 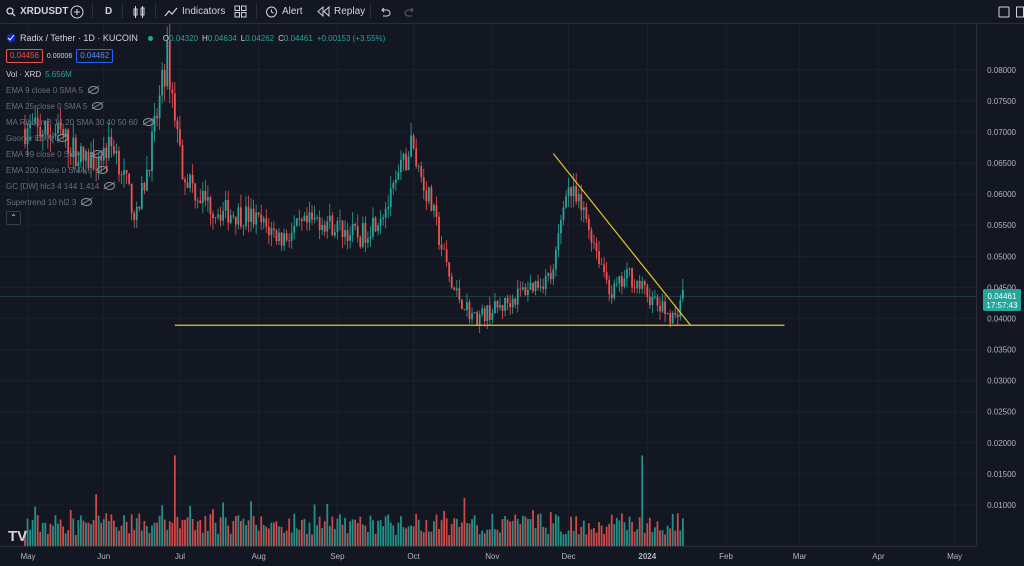 What do you see at coordinates (139, 11) in the screenshot?
I see `chart-type-button` at bounding box center [139, 11].